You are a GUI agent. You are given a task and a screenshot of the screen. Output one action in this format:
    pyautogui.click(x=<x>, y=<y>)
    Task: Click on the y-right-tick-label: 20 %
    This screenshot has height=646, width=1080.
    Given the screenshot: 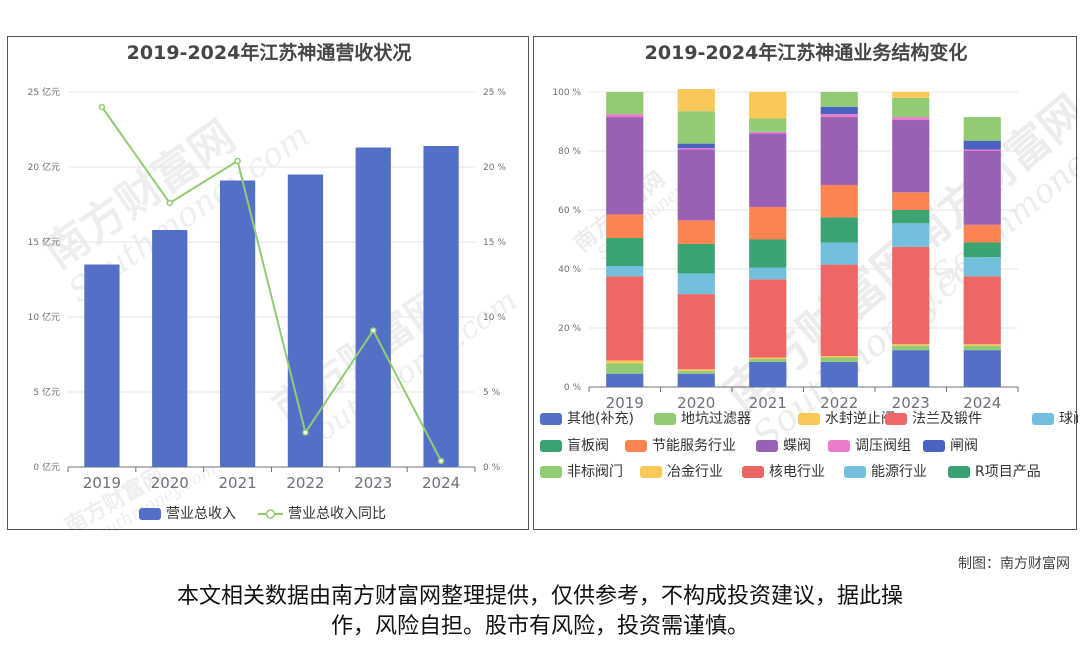 What is the action you would take?
    pyautogui.click(x=494, y=168)
    